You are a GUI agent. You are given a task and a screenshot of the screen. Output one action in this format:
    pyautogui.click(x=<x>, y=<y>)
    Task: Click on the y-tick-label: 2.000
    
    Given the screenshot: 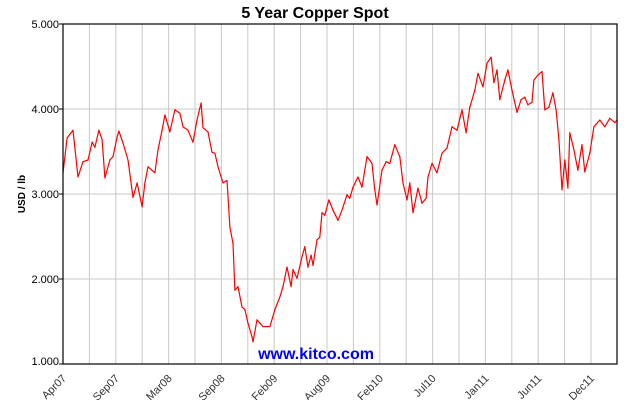 What is the action you would take?
    pyautogui.click(x=45, y=280)
    